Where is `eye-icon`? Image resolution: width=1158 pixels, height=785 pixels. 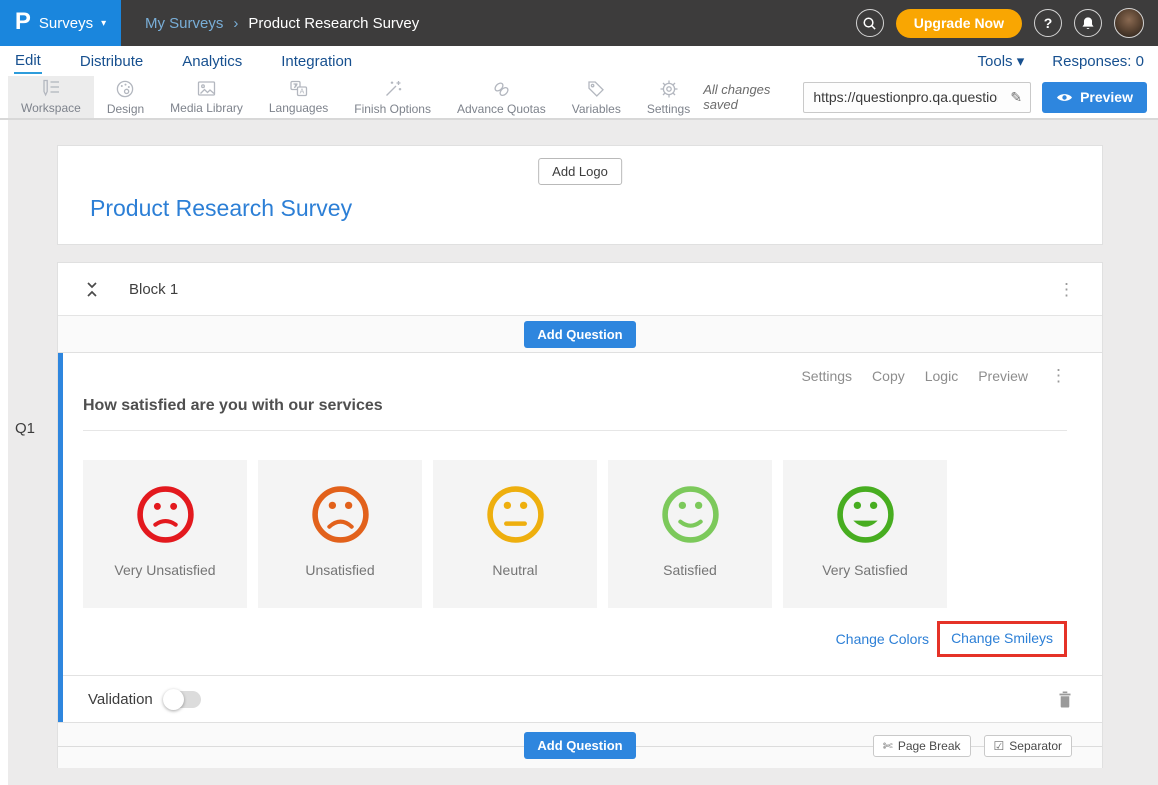
eye-icon is located at coordinates (1065, 97).